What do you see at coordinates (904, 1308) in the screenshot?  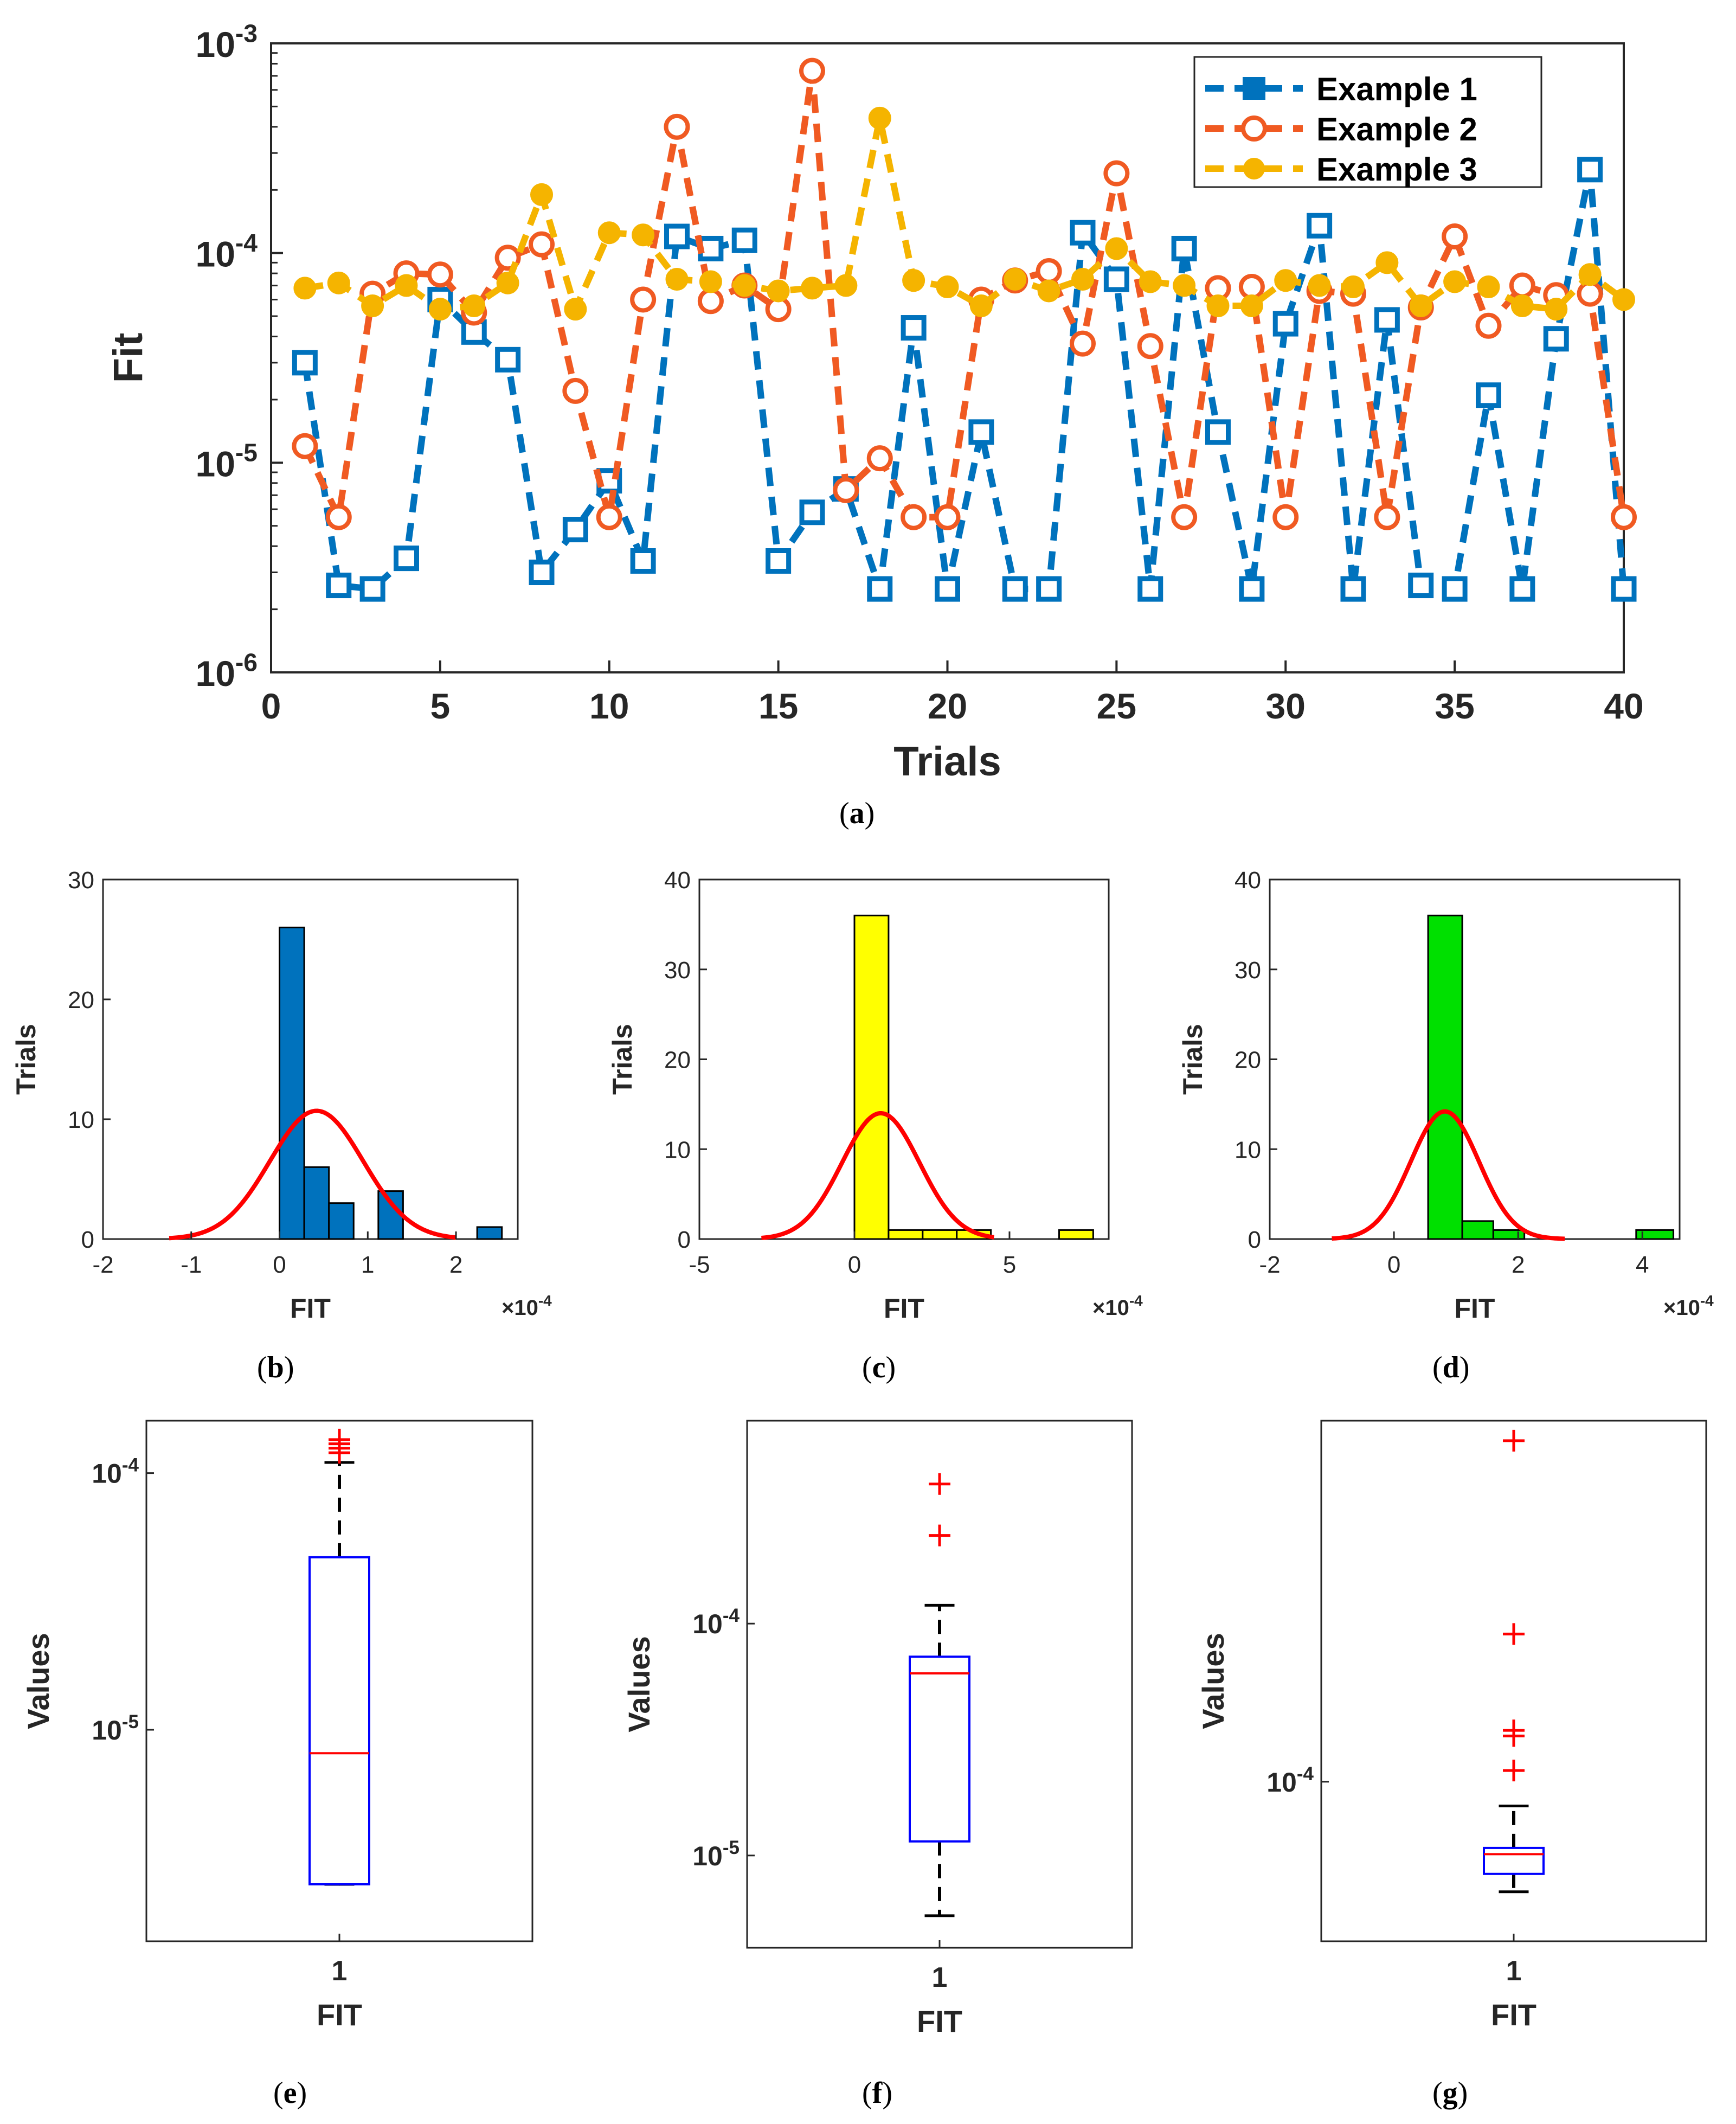 I see `x-axis-label-c: FIT` at bounding box center [904, 1308].